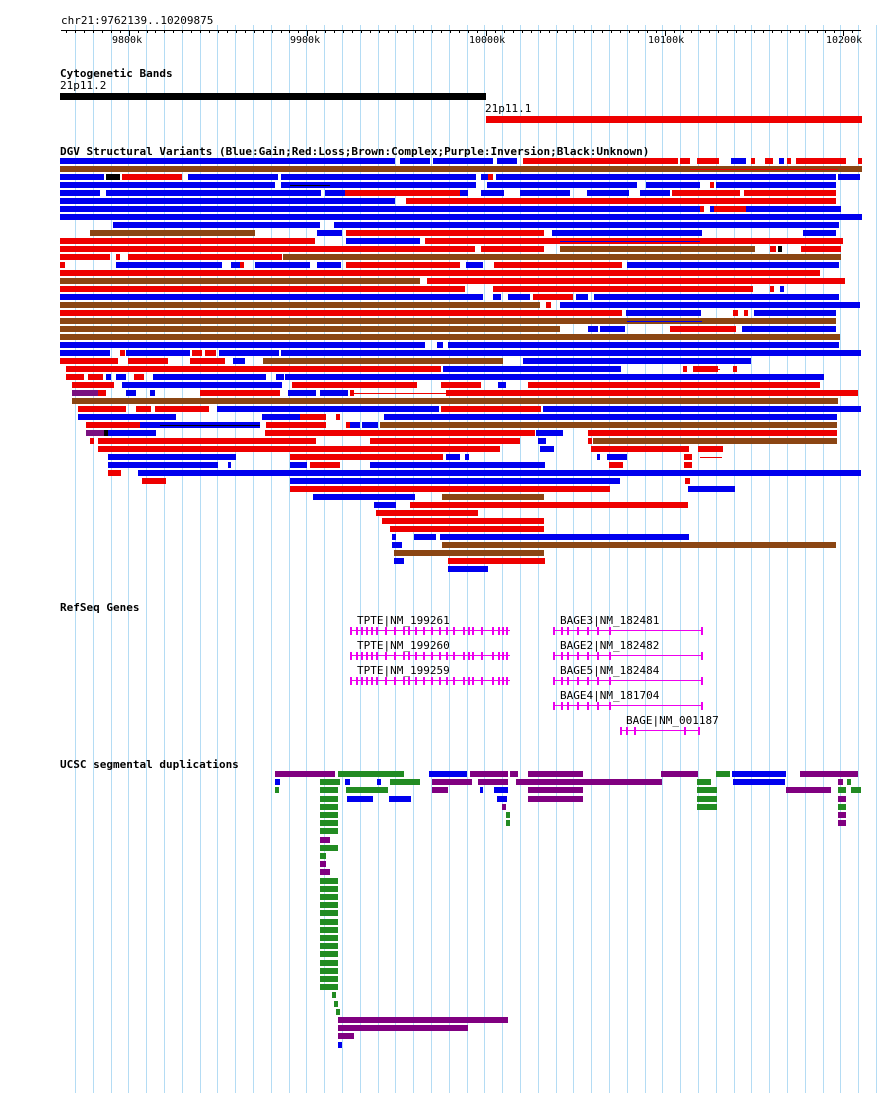 This screenshot has height=1093, width=890. Describe the element at coordinates (106, 433) in the screenshot. I see `sv-unknown` at that location.